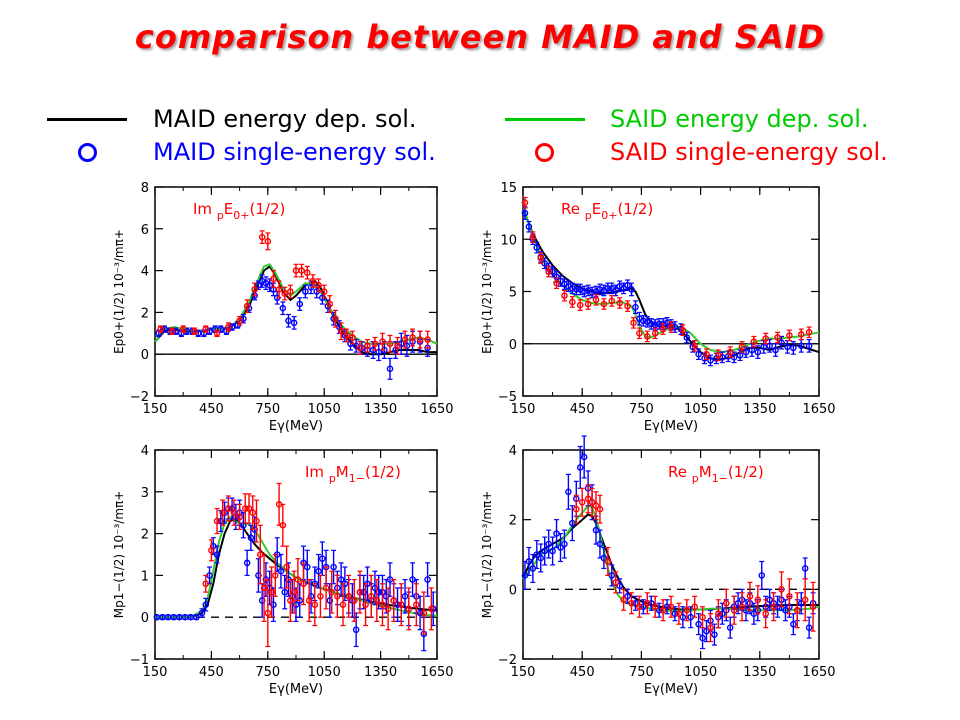  Describe the element at coordinates (523, 409) in the screenshot. I see `x-tick-label: 150` at that location.